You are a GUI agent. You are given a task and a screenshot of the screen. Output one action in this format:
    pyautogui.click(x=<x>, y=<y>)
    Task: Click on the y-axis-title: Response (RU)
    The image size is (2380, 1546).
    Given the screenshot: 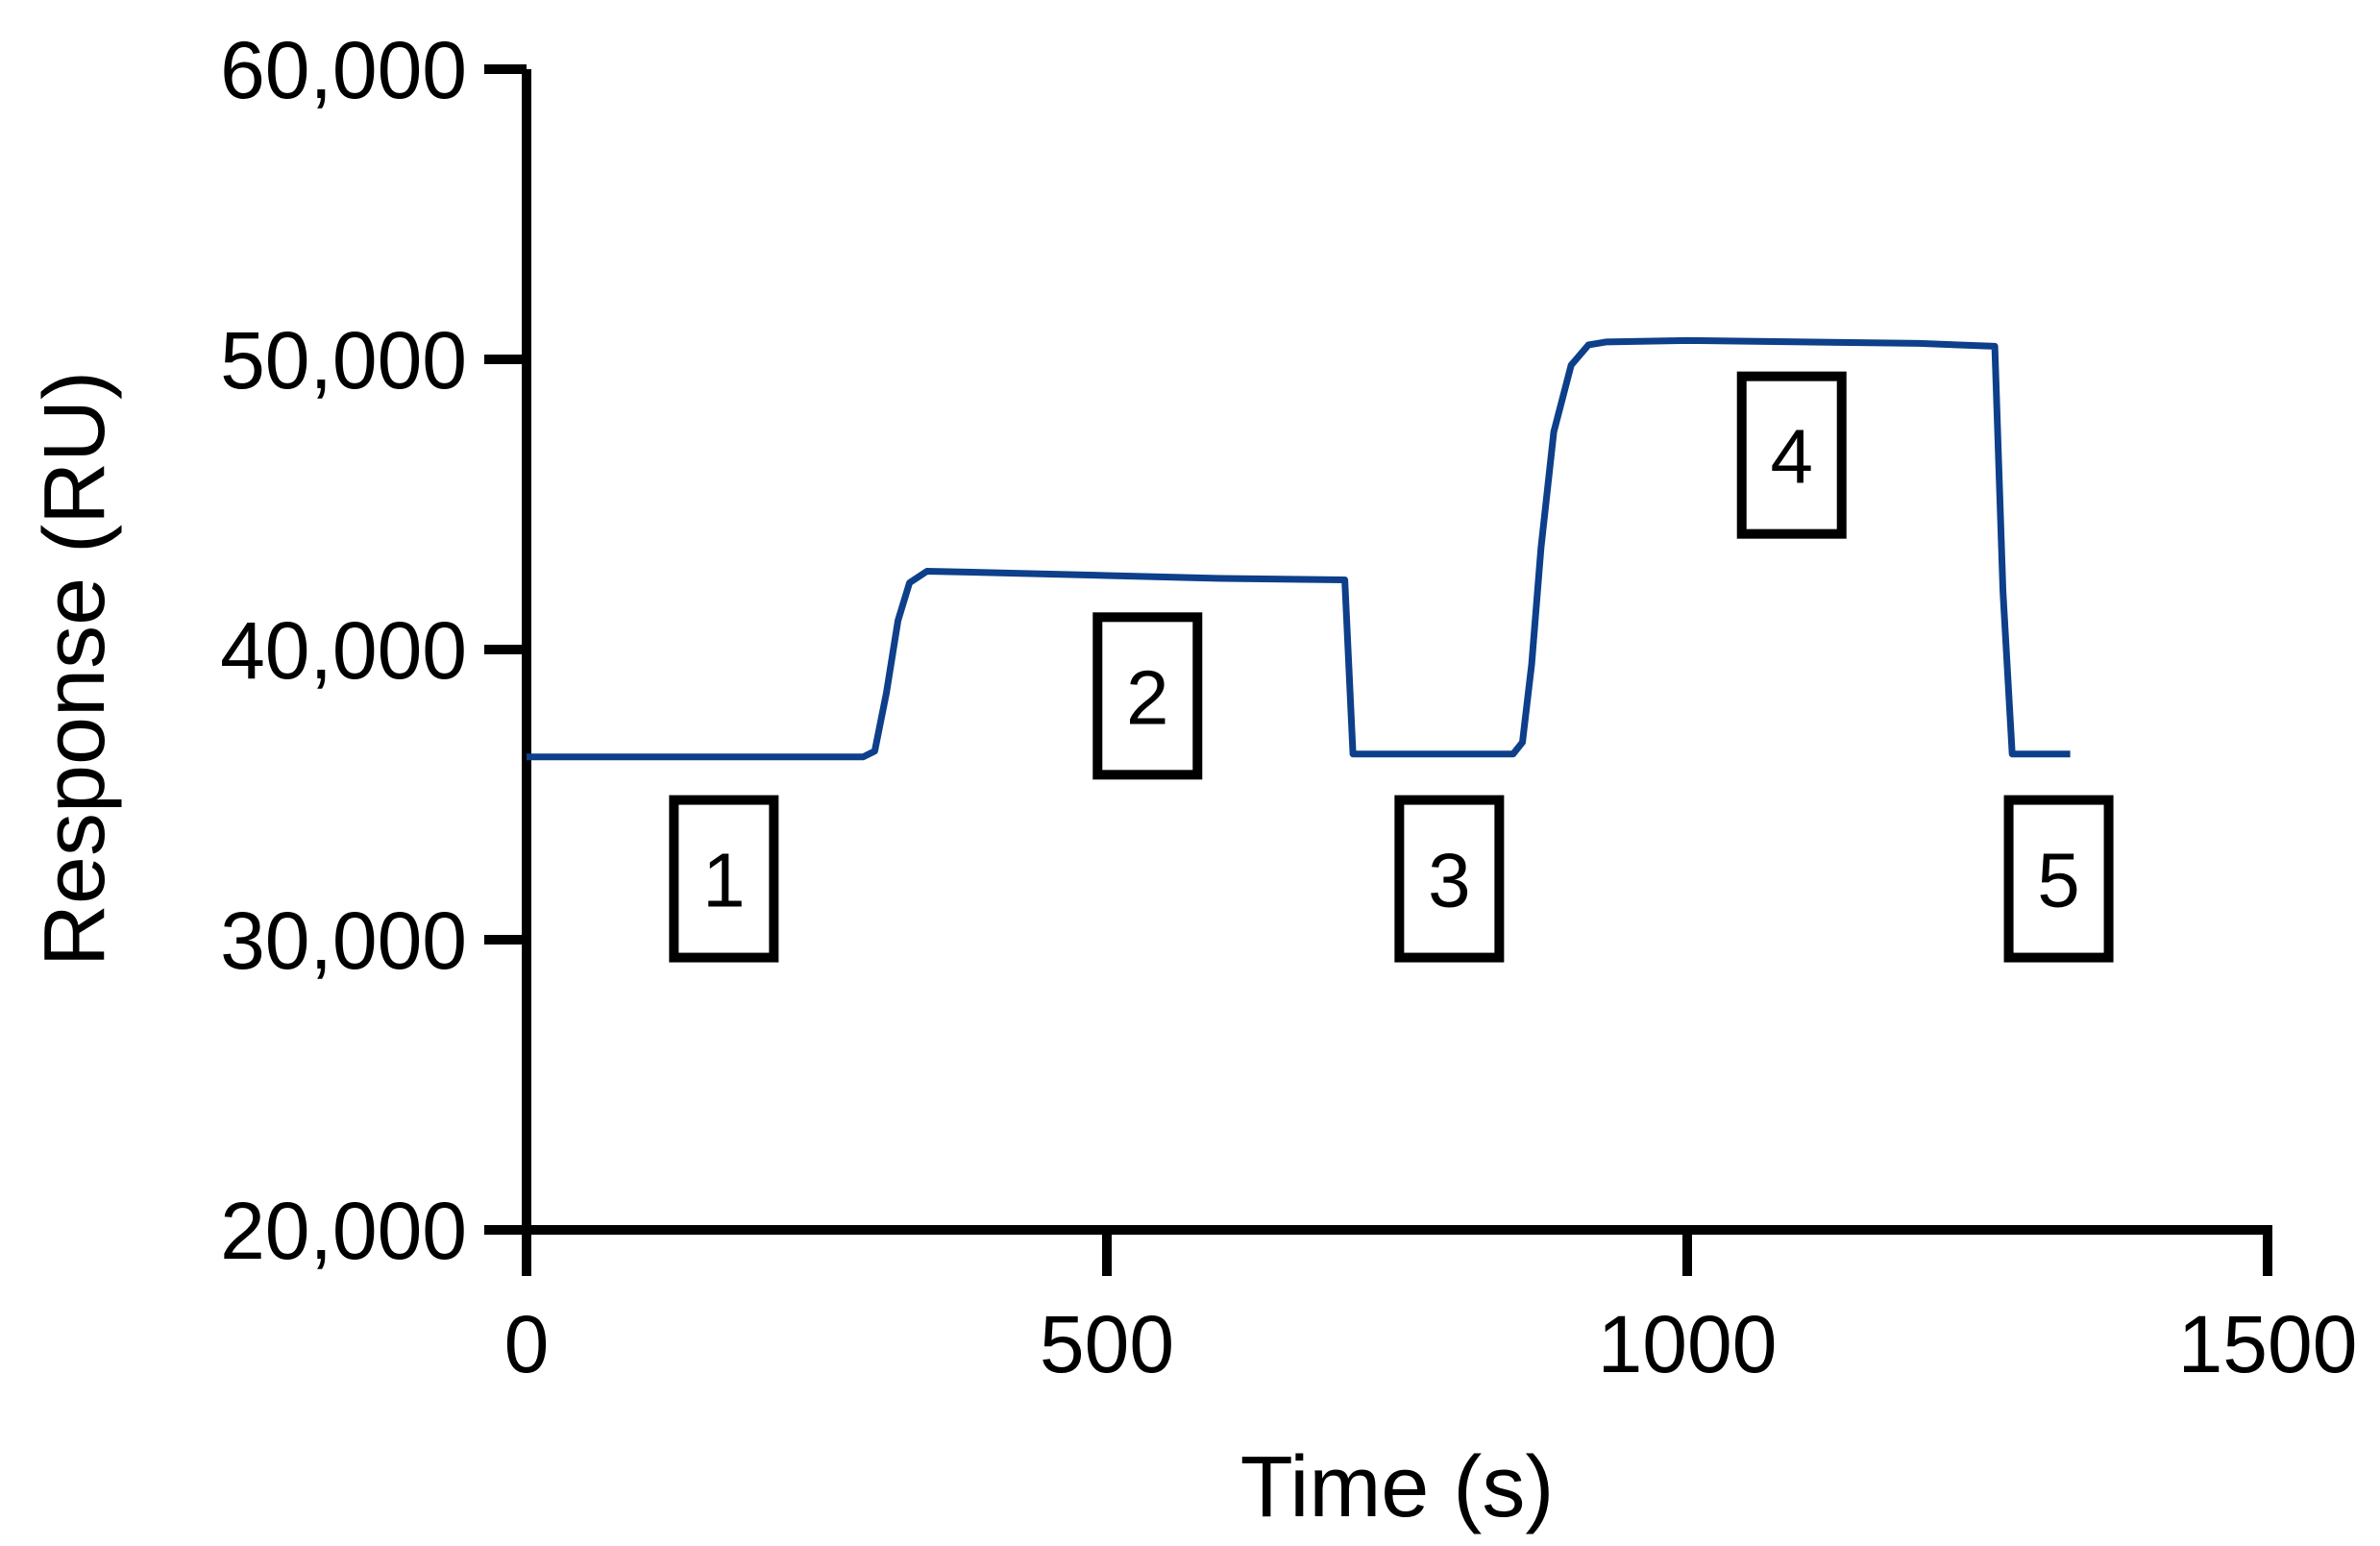 What is the action you would take?
    pyautogui.click(x=75, y=669)
    